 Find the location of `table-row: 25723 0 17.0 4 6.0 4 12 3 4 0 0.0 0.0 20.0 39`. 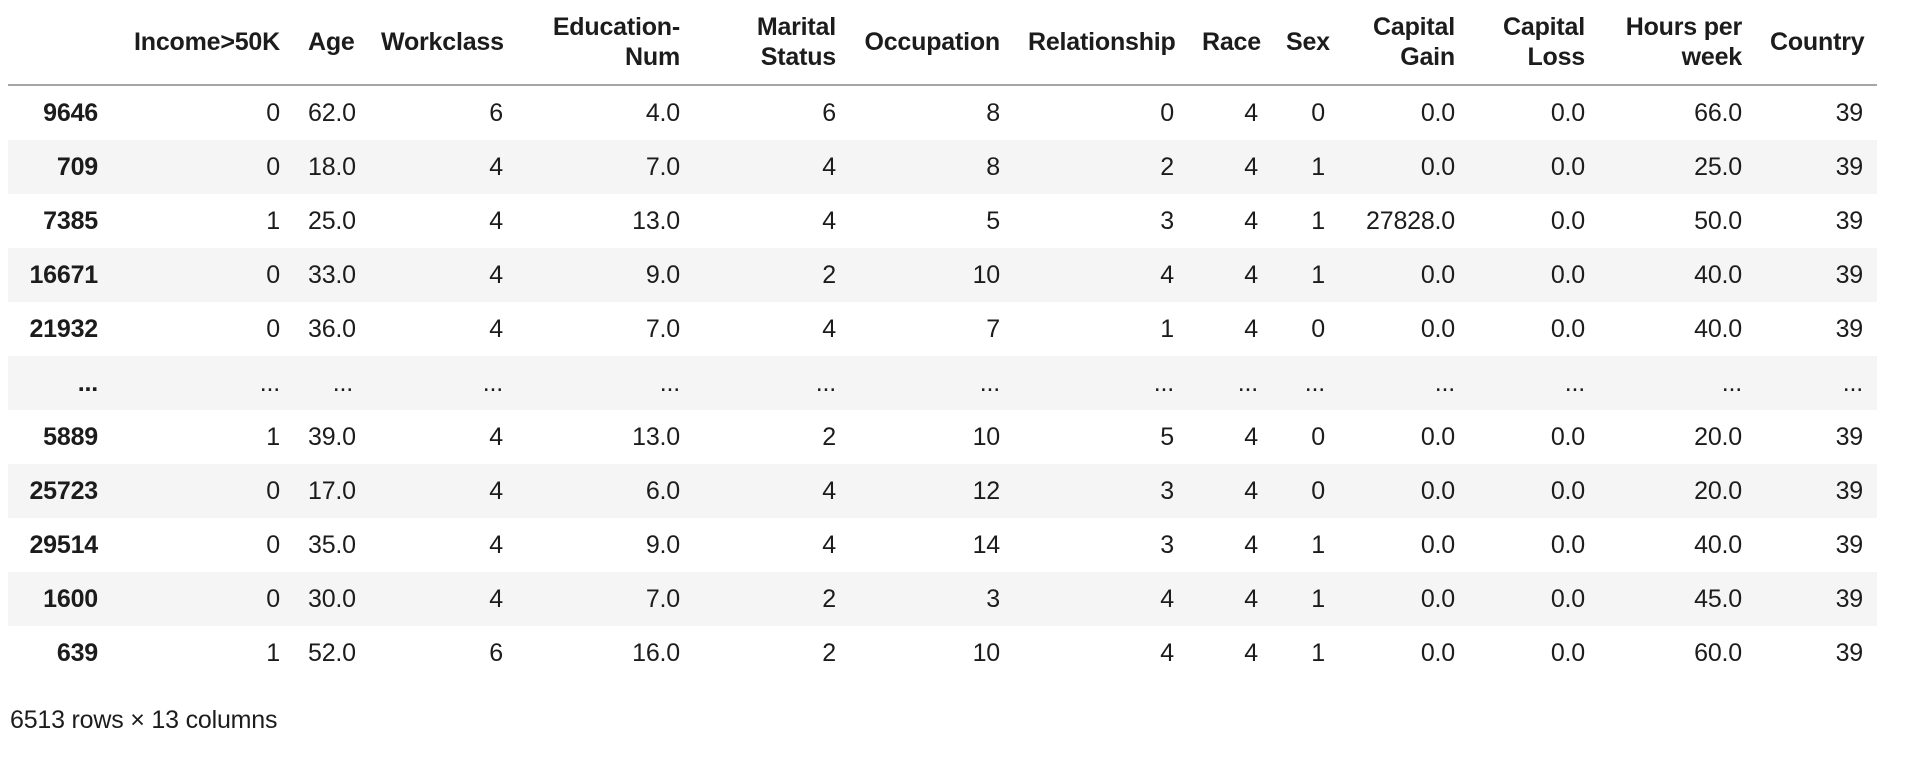

table-row: 25723 0 17.0 4 6.0 4 12 3 4 0 0.0 0.0 20.0 39 is located at coordinates (942, 491).